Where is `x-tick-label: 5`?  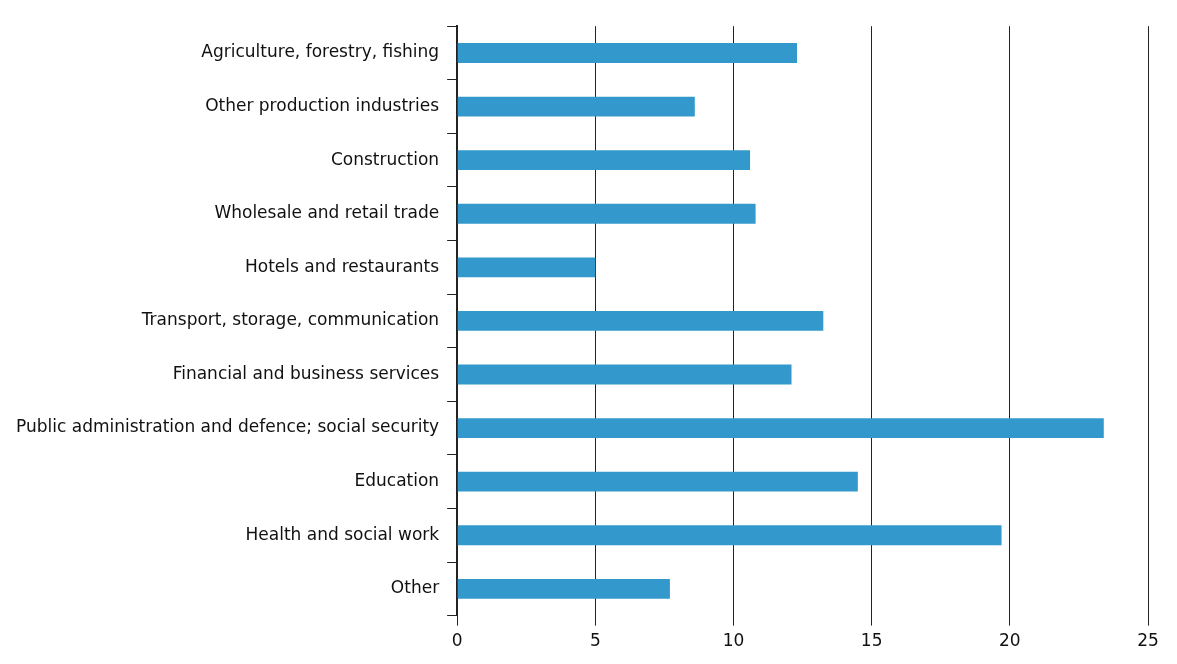
x-tick-label: 5 is located at coordinates (595, 640).